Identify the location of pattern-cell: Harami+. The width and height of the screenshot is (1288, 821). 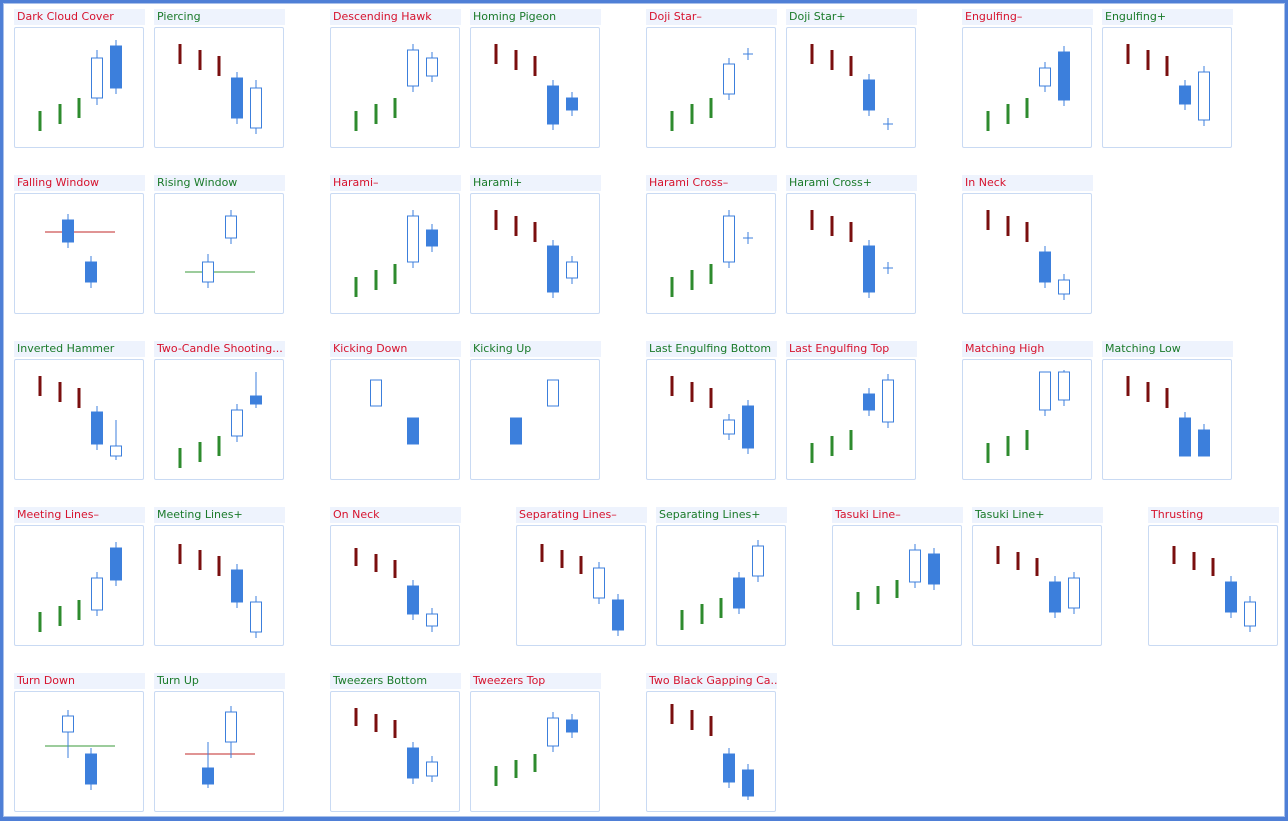
(535, 245).